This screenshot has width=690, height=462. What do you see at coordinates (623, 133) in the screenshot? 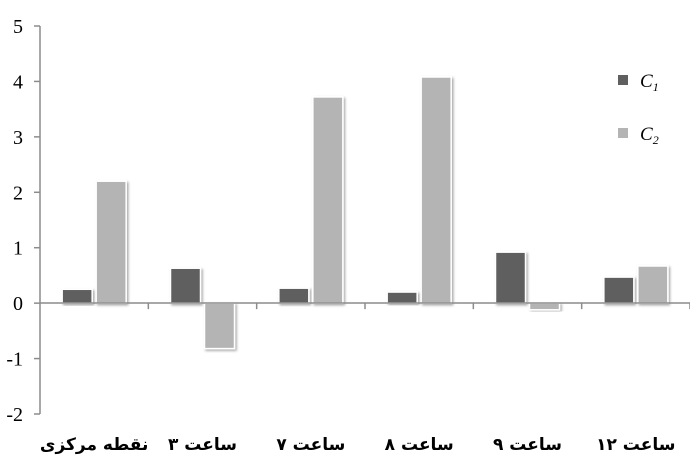
I see `legend-swatch-c2` at bounding box center [623, 133].